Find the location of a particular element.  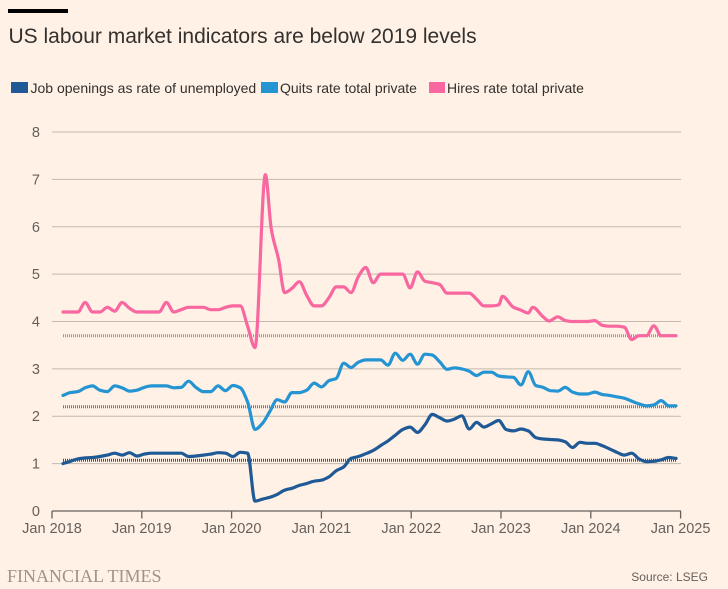

svg-text: 7 is located at coordinates (36, 180).